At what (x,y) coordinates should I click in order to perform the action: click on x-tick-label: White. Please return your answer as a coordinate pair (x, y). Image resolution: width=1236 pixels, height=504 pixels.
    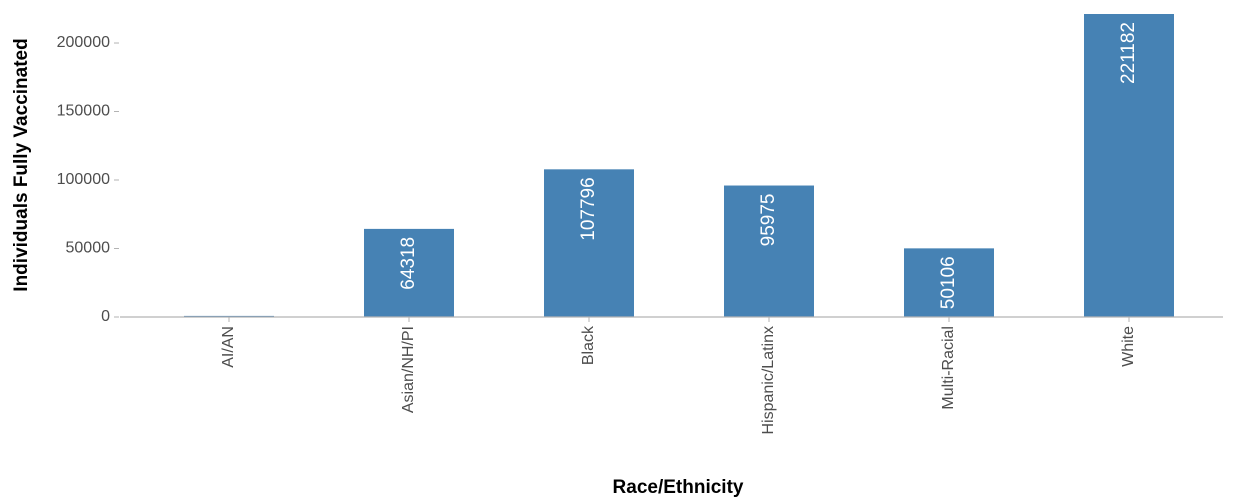
    Looking at the image, I should click on (1128, 346).